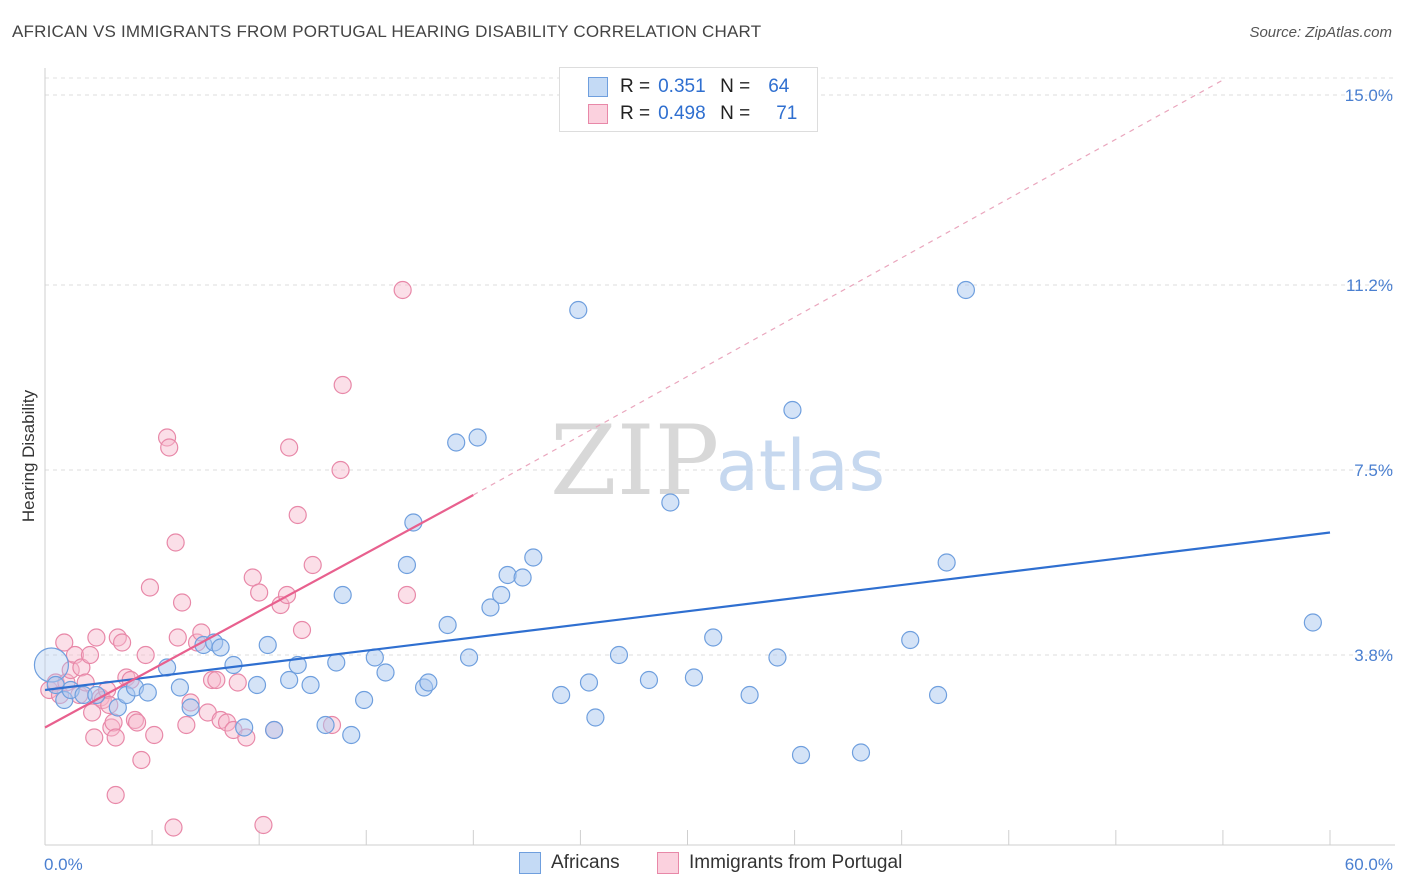 Image resolution: width=1406 pixels, height=892 pixels. Describe the element at coordinates (688, 99) in the screenshot. I see `correlation-legend: R = 0.351 N = 64 R = 0.498 N = 71` at that location.